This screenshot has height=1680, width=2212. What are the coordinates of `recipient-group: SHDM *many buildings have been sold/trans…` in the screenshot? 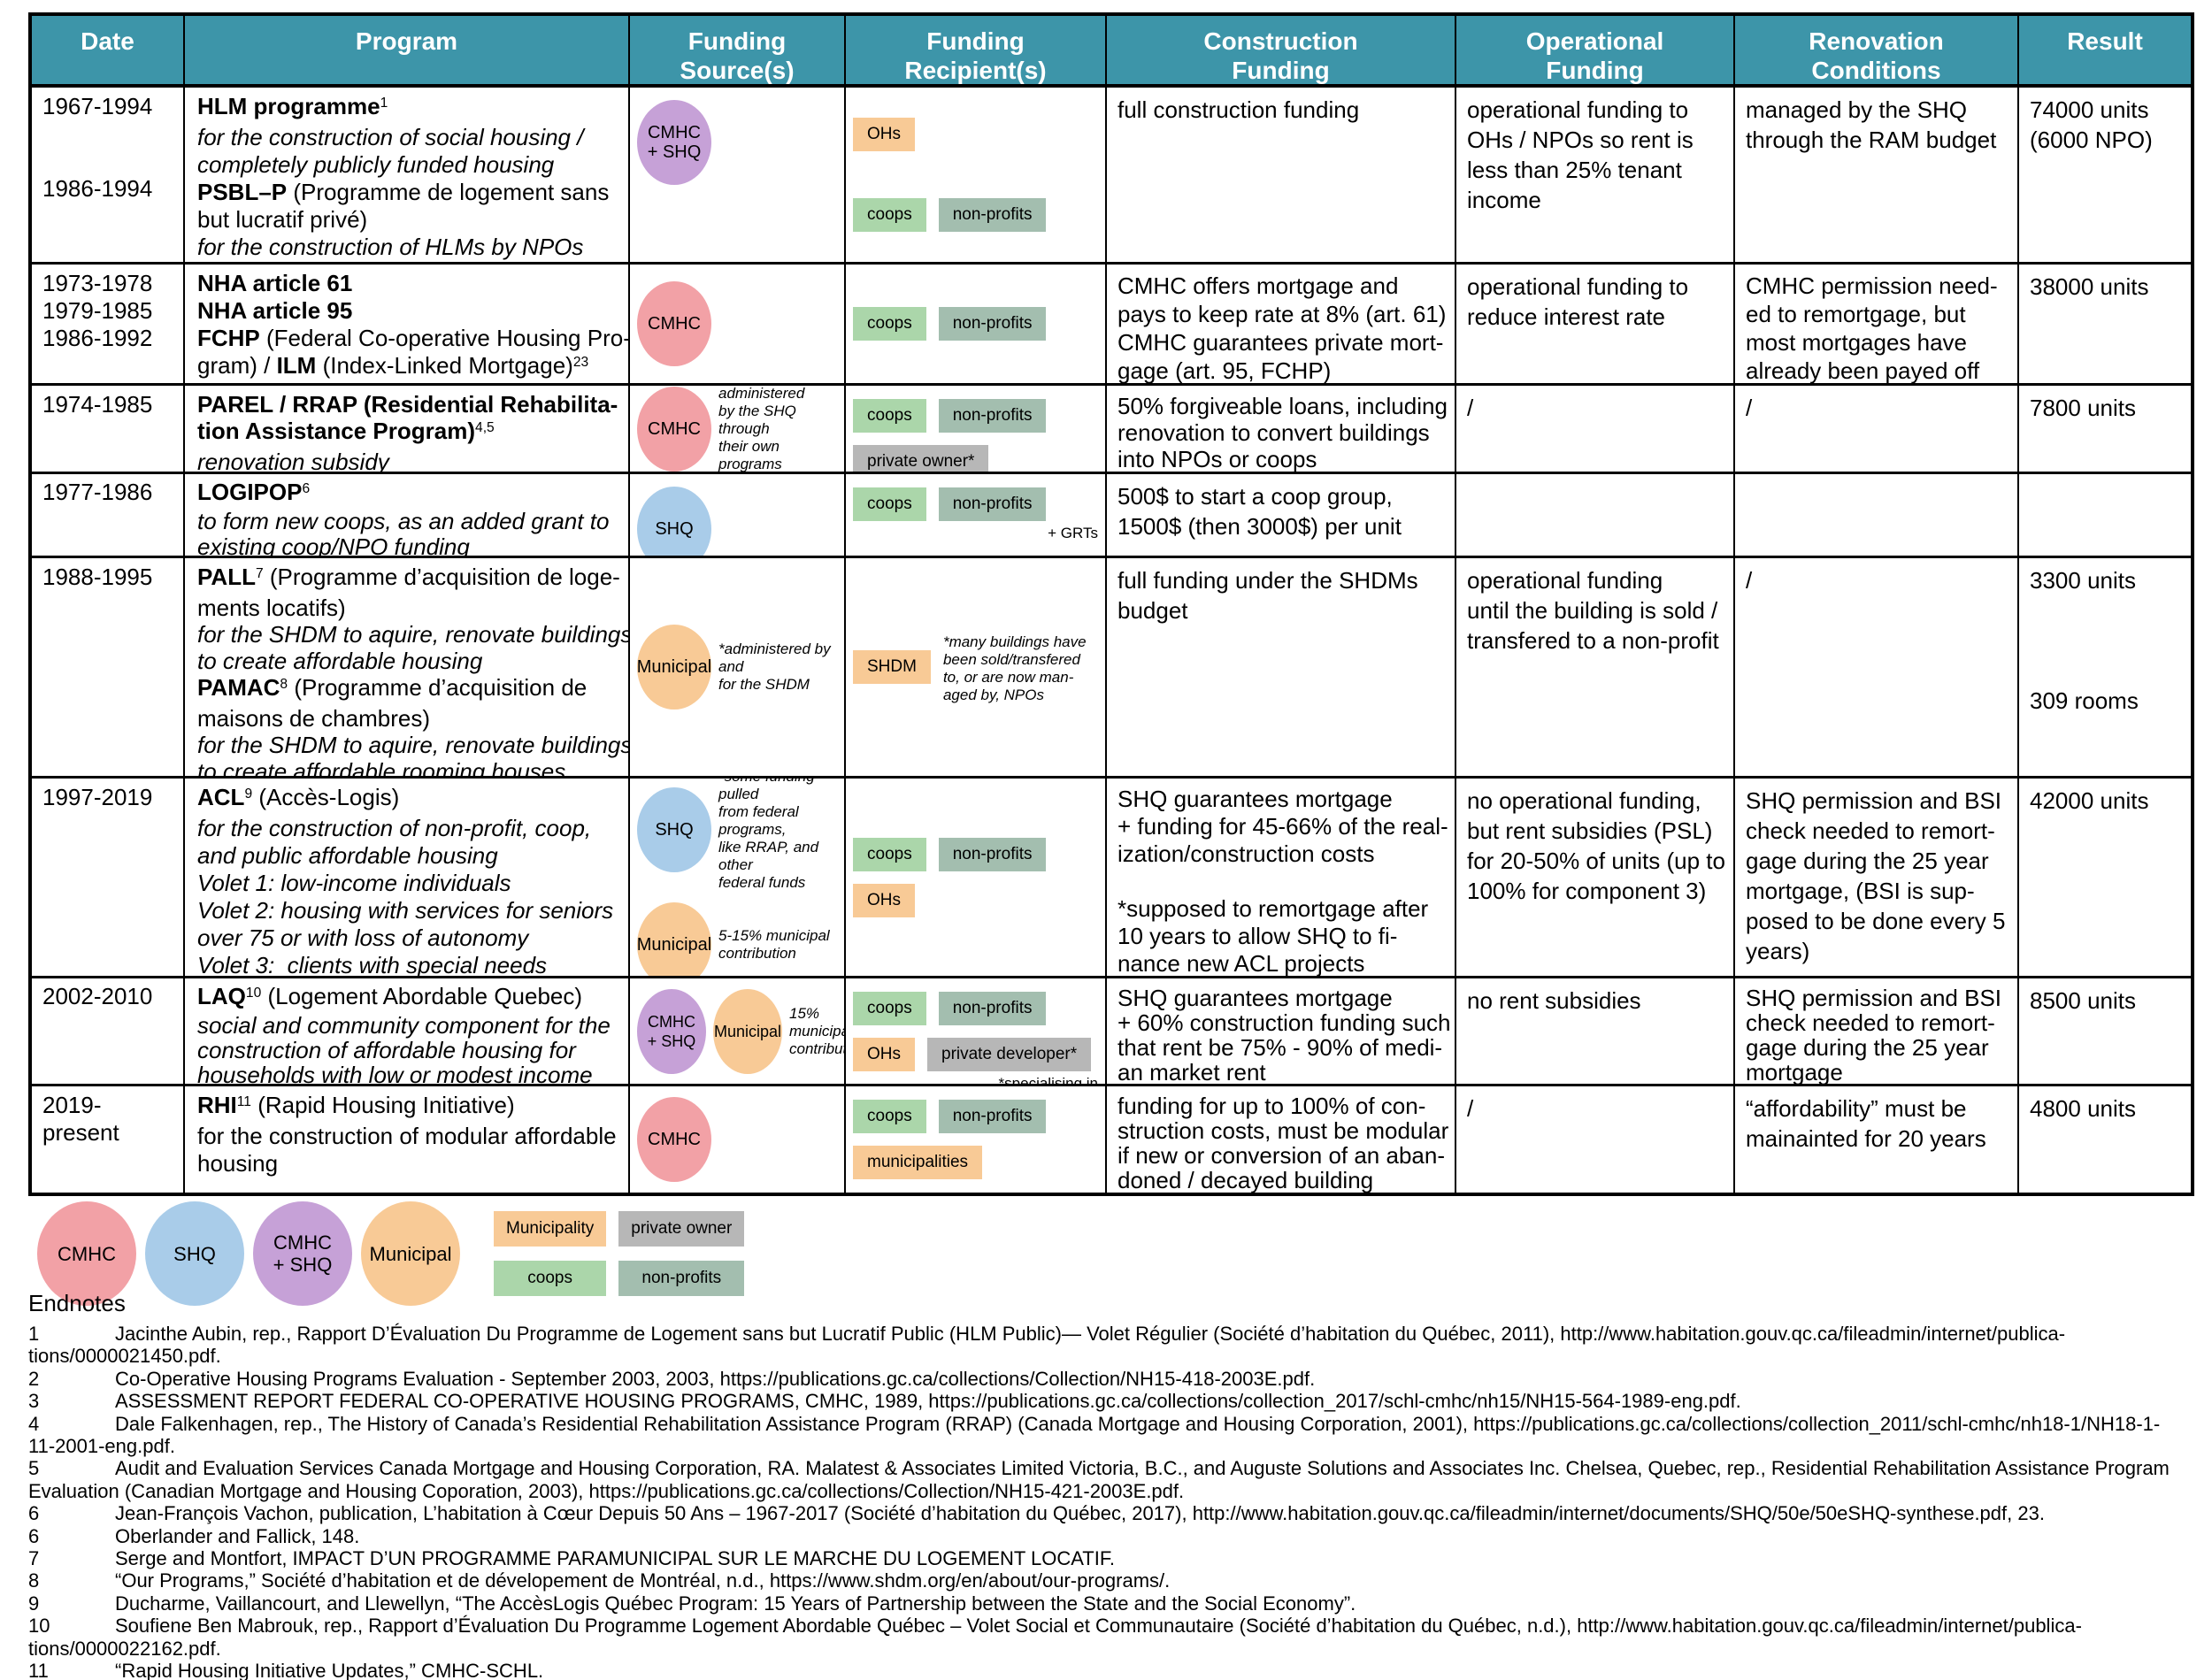 It's located at (975, 667).